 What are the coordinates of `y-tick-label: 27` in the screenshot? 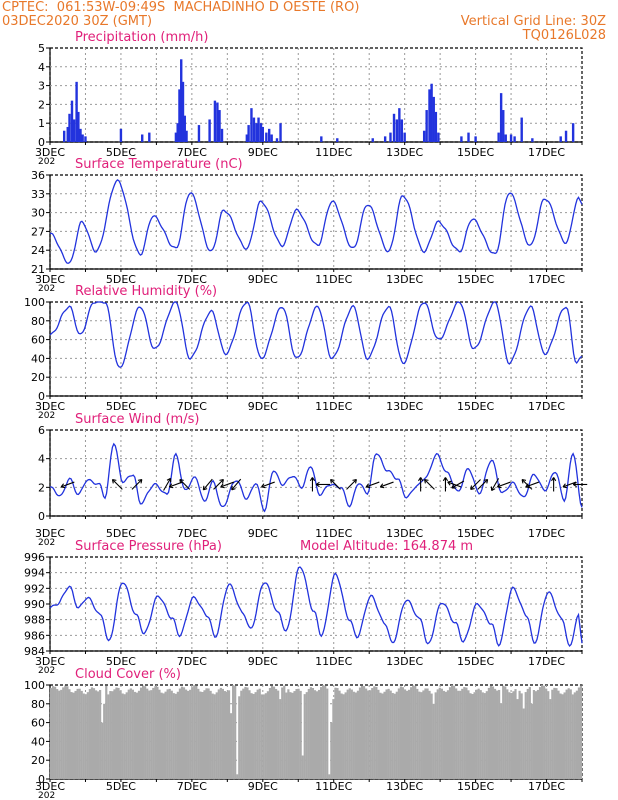 It's located at (38, 231).